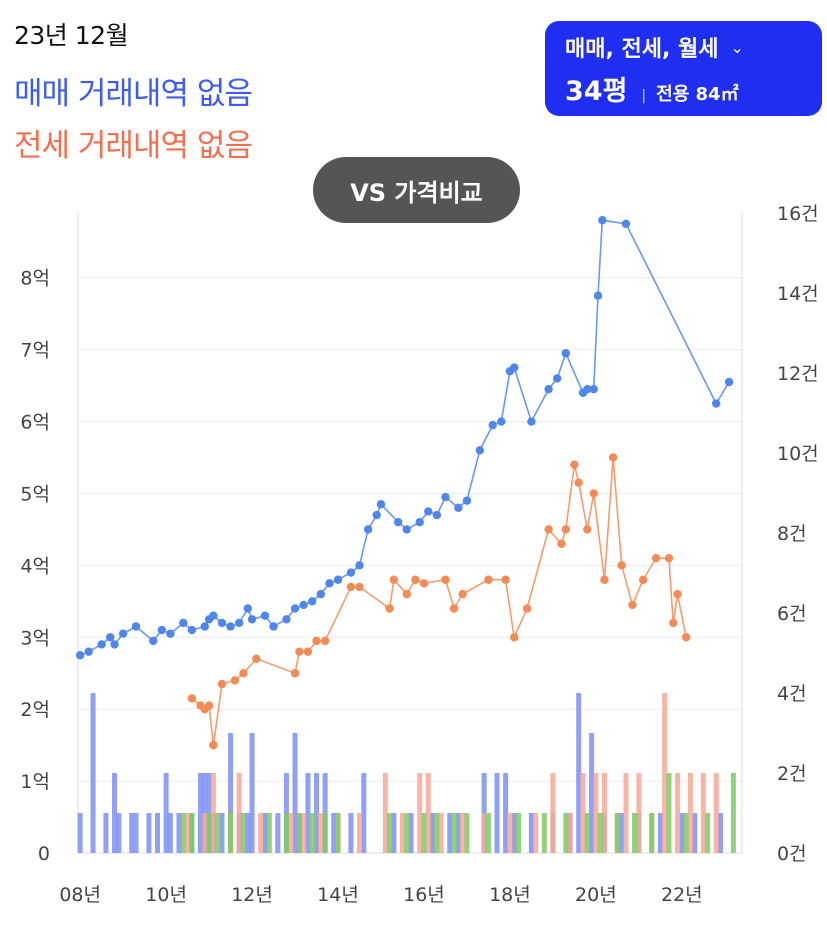 This screenshot has height=925, width=827. What do you see at coordinates (798, 294) in the screenshot?
I see `y-right-tick-label: 14건` at bounding box center [798, 294].